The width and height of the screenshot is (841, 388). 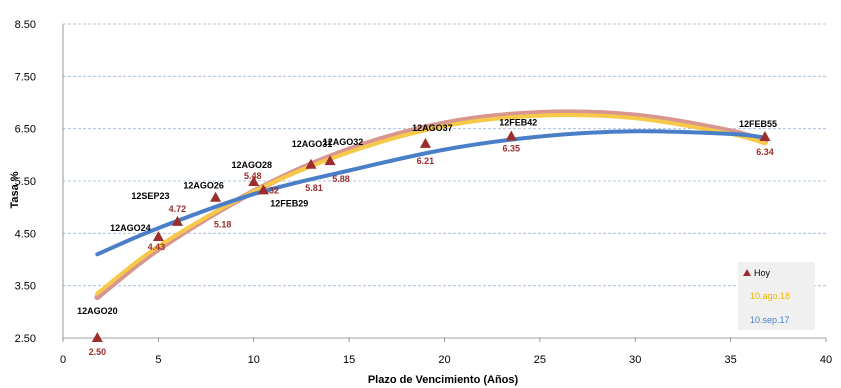 I want to click on legend-label-hoy: Hoy, so click(x=762, y=273).